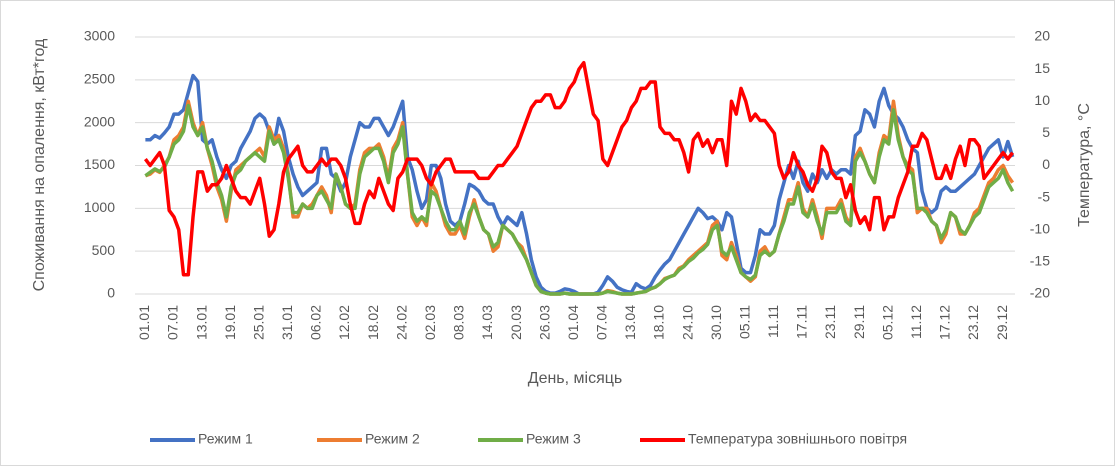 This screenshot has width=1115, height=466. I want to click on y2-tick-label: -10, so click(1040, 228).